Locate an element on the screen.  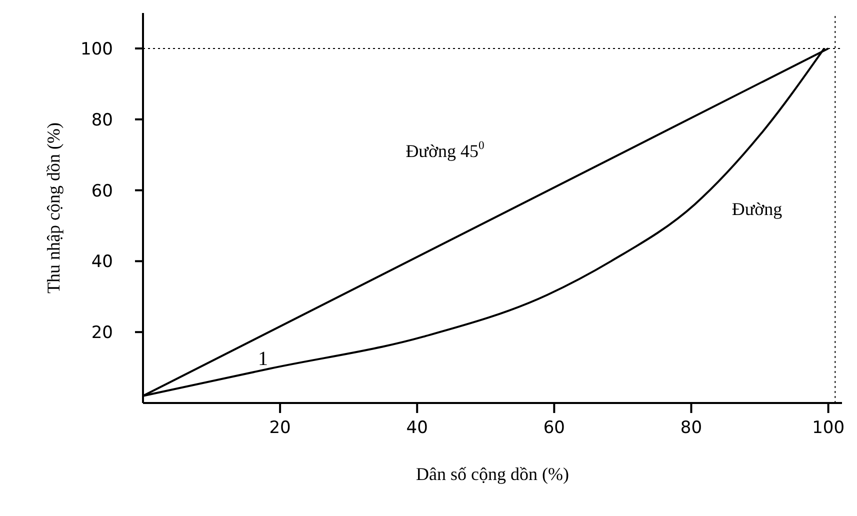
y-tick-label: 100 is located at coordinates (96, 49).